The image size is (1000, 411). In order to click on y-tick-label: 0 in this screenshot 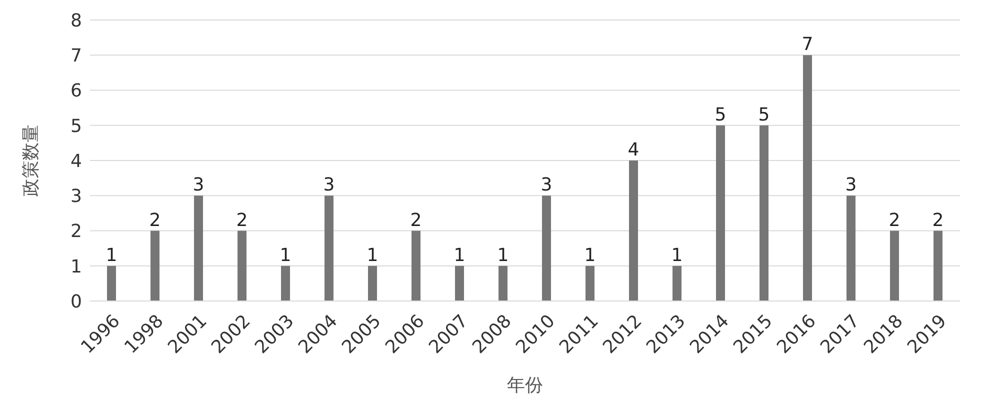, I will do `click(76, 301)`.